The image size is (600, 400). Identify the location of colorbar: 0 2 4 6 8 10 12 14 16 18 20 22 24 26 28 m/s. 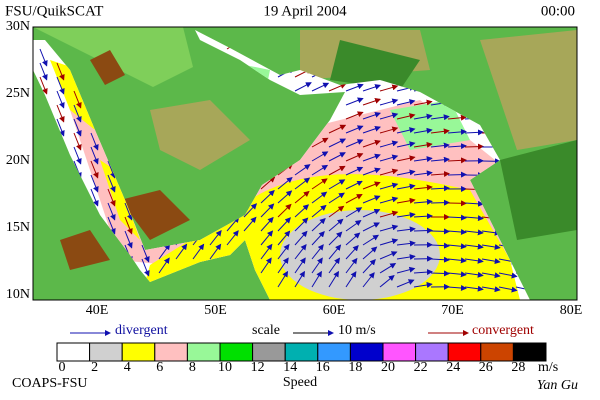
(307, 358).